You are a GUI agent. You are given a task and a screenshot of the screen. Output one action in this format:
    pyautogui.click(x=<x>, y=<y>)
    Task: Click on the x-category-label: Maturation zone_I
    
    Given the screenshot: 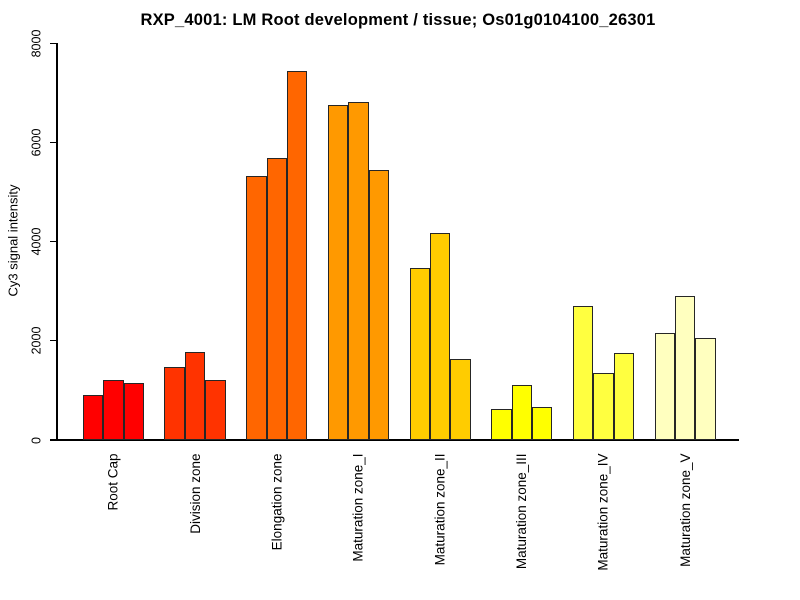 What is the action you would take?
    pyautogui.click(x=358, y=507)
    